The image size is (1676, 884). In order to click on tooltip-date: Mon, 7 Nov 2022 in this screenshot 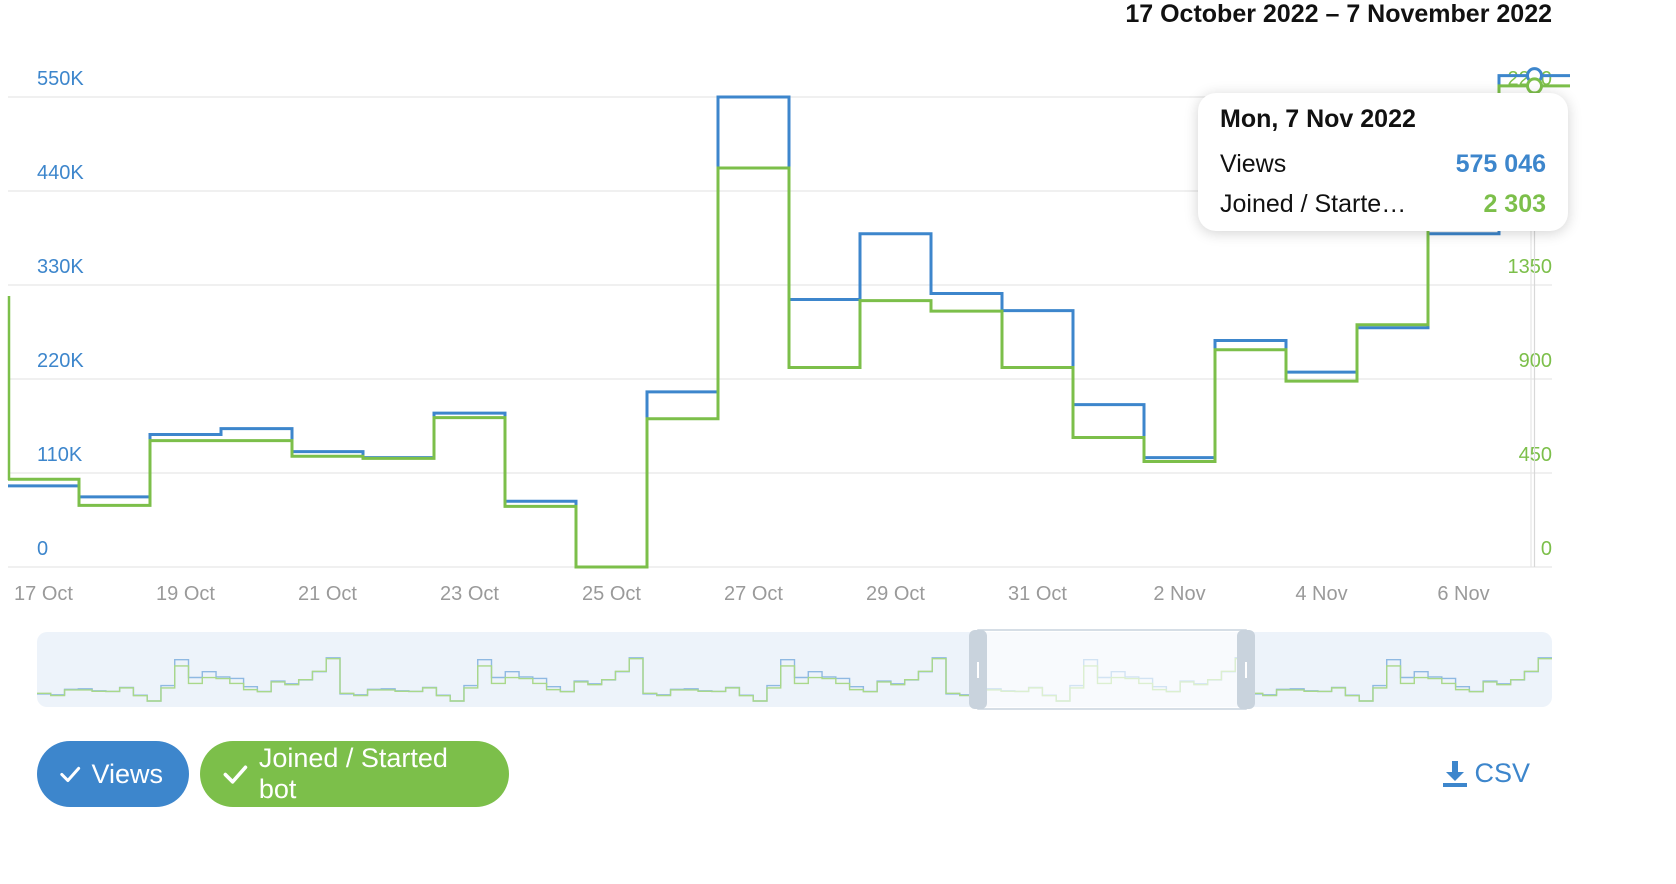, I will do `click(1318, 119)`.